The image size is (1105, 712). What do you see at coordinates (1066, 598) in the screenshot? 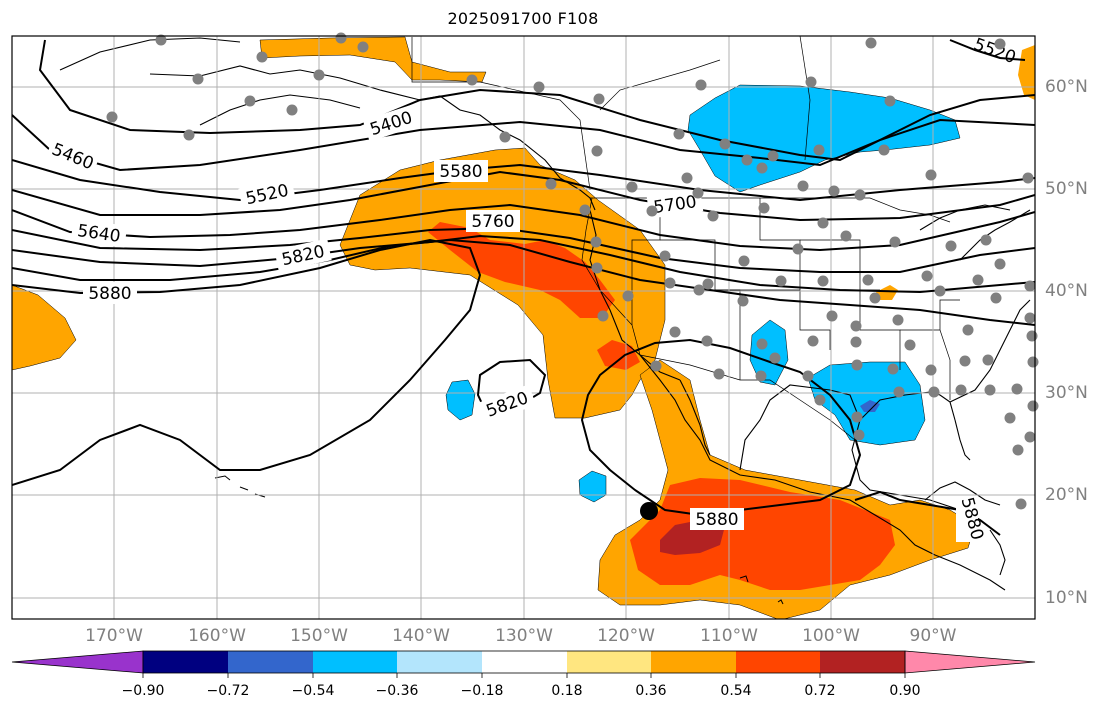
I see `lat-label-10n: 10°N` at bounding box center [1066, 598].